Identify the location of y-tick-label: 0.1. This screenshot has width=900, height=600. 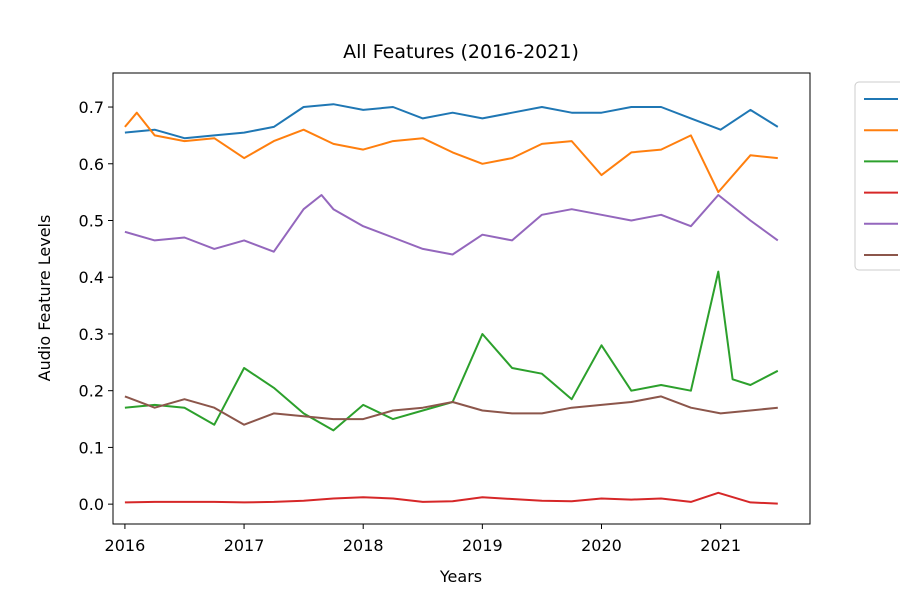
(91, 447).